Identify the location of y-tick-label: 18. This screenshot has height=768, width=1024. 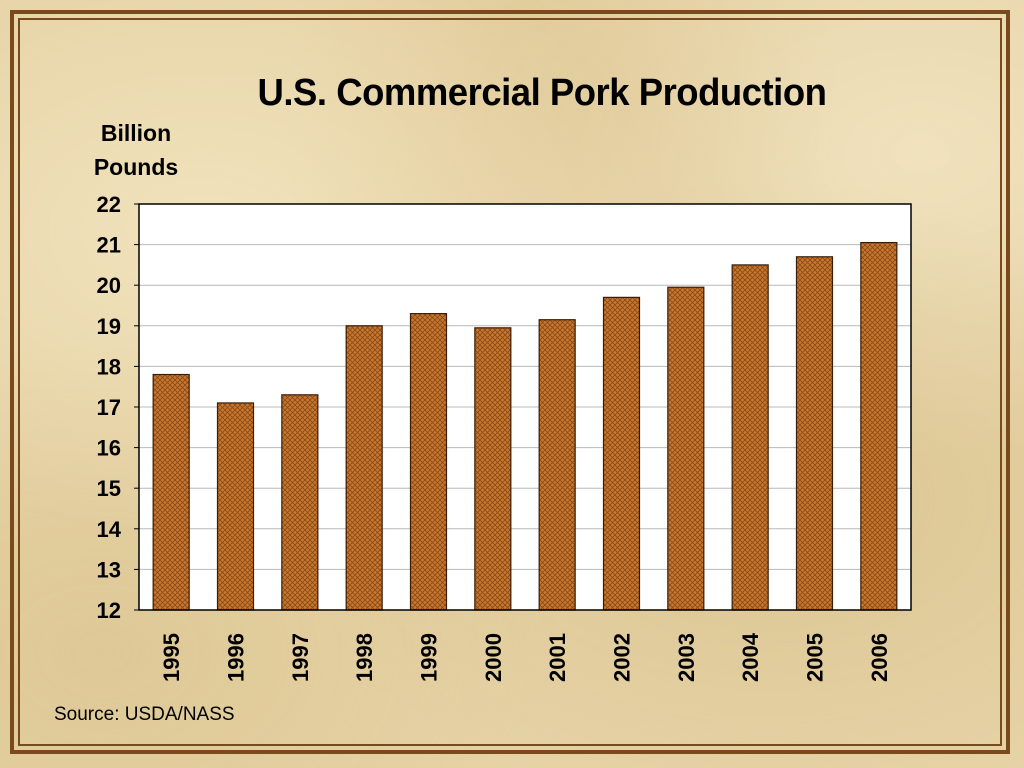
(109, 366).